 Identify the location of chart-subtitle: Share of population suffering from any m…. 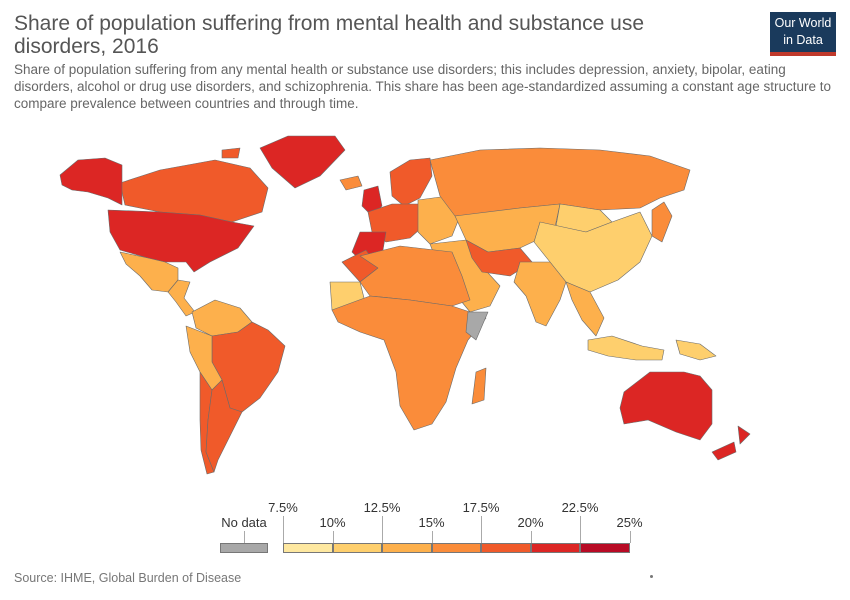
(422, 86).